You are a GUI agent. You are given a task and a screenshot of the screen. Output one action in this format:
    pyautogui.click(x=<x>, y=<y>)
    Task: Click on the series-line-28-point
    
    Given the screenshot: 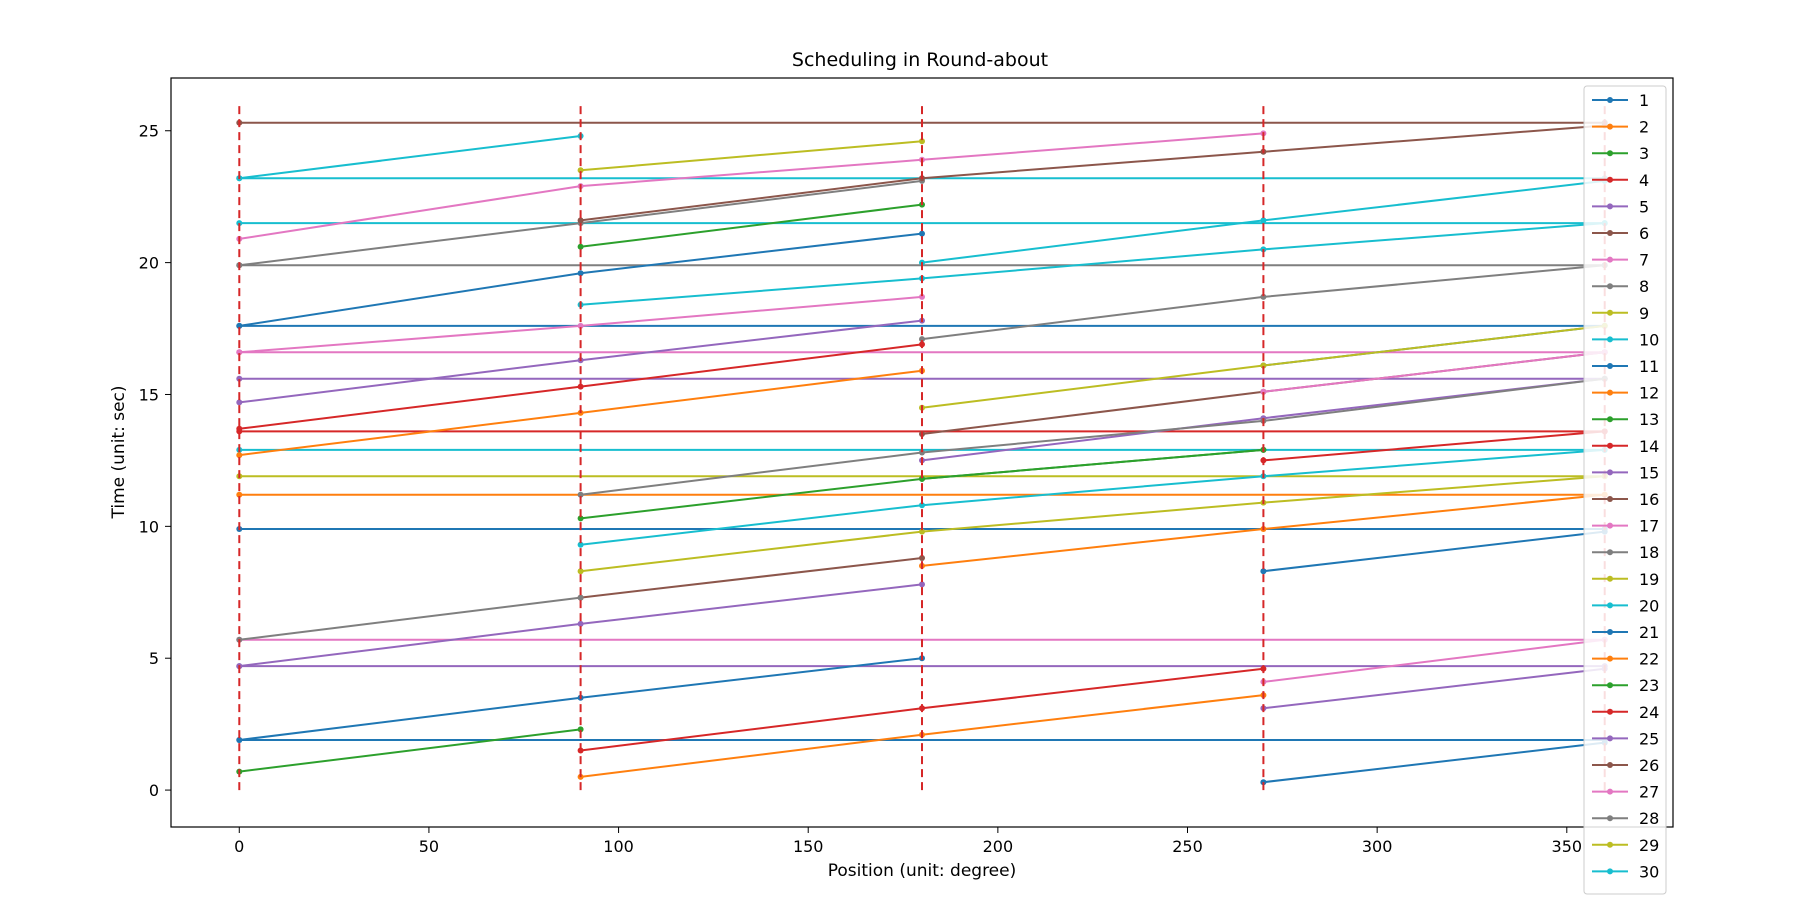 What is the action you would take?
    pyautogui.click(x=922, y=452)
    